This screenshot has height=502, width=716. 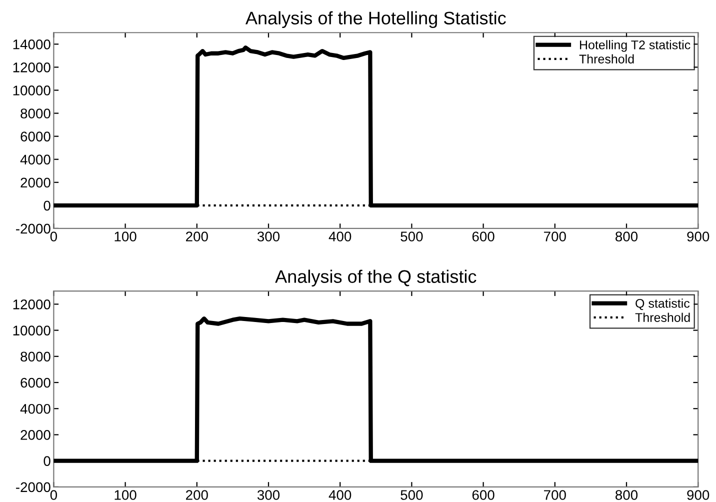 What do you see at coordinates (663, 304) in the screenshot?
I see `legend-label: Q statistic` at bounding box center [663, 304].